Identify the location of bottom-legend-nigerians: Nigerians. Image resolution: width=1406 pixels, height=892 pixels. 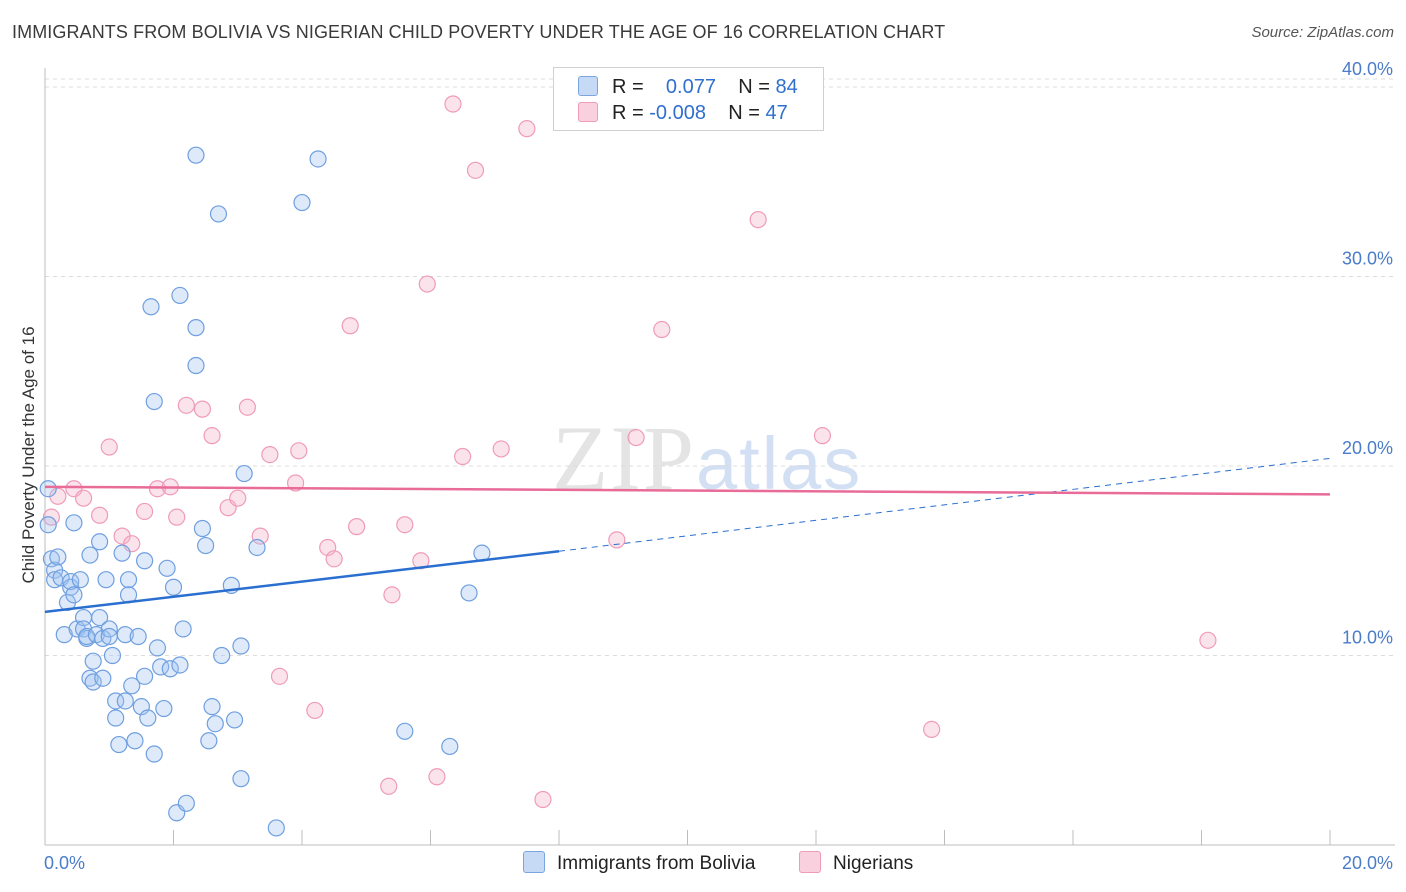
(856, 863).